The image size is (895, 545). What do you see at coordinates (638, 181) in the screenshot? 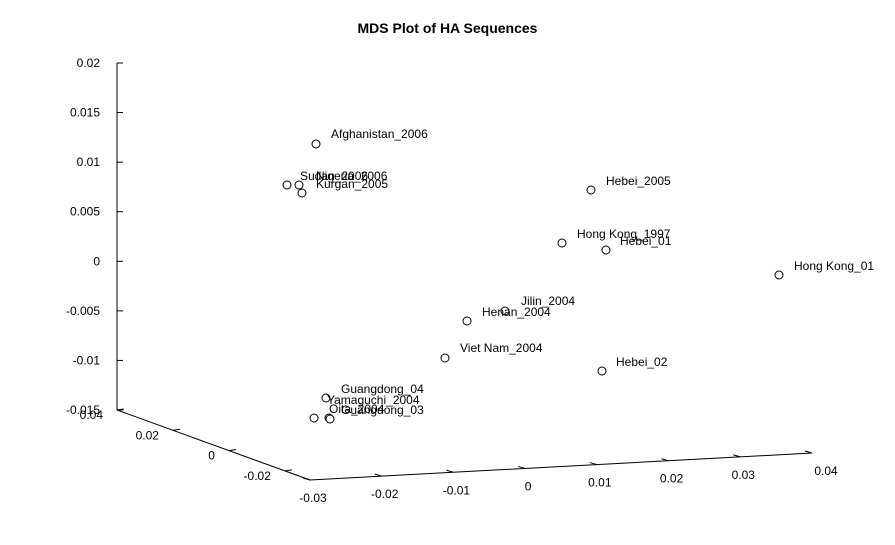
I see `point-label: Hebei_2005` at bounding box center [638, 181].